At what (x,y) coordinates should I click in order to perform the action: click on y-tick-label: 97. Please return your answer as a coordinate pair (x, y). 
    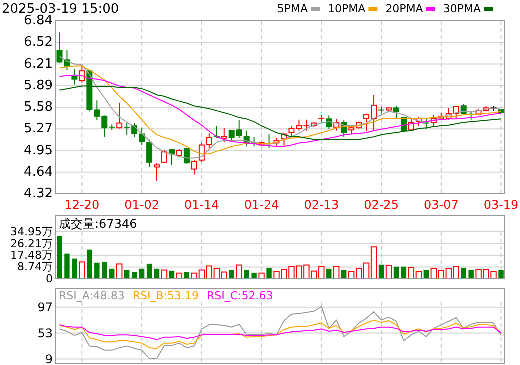
    Looking at the image, I should click on (45, 307).